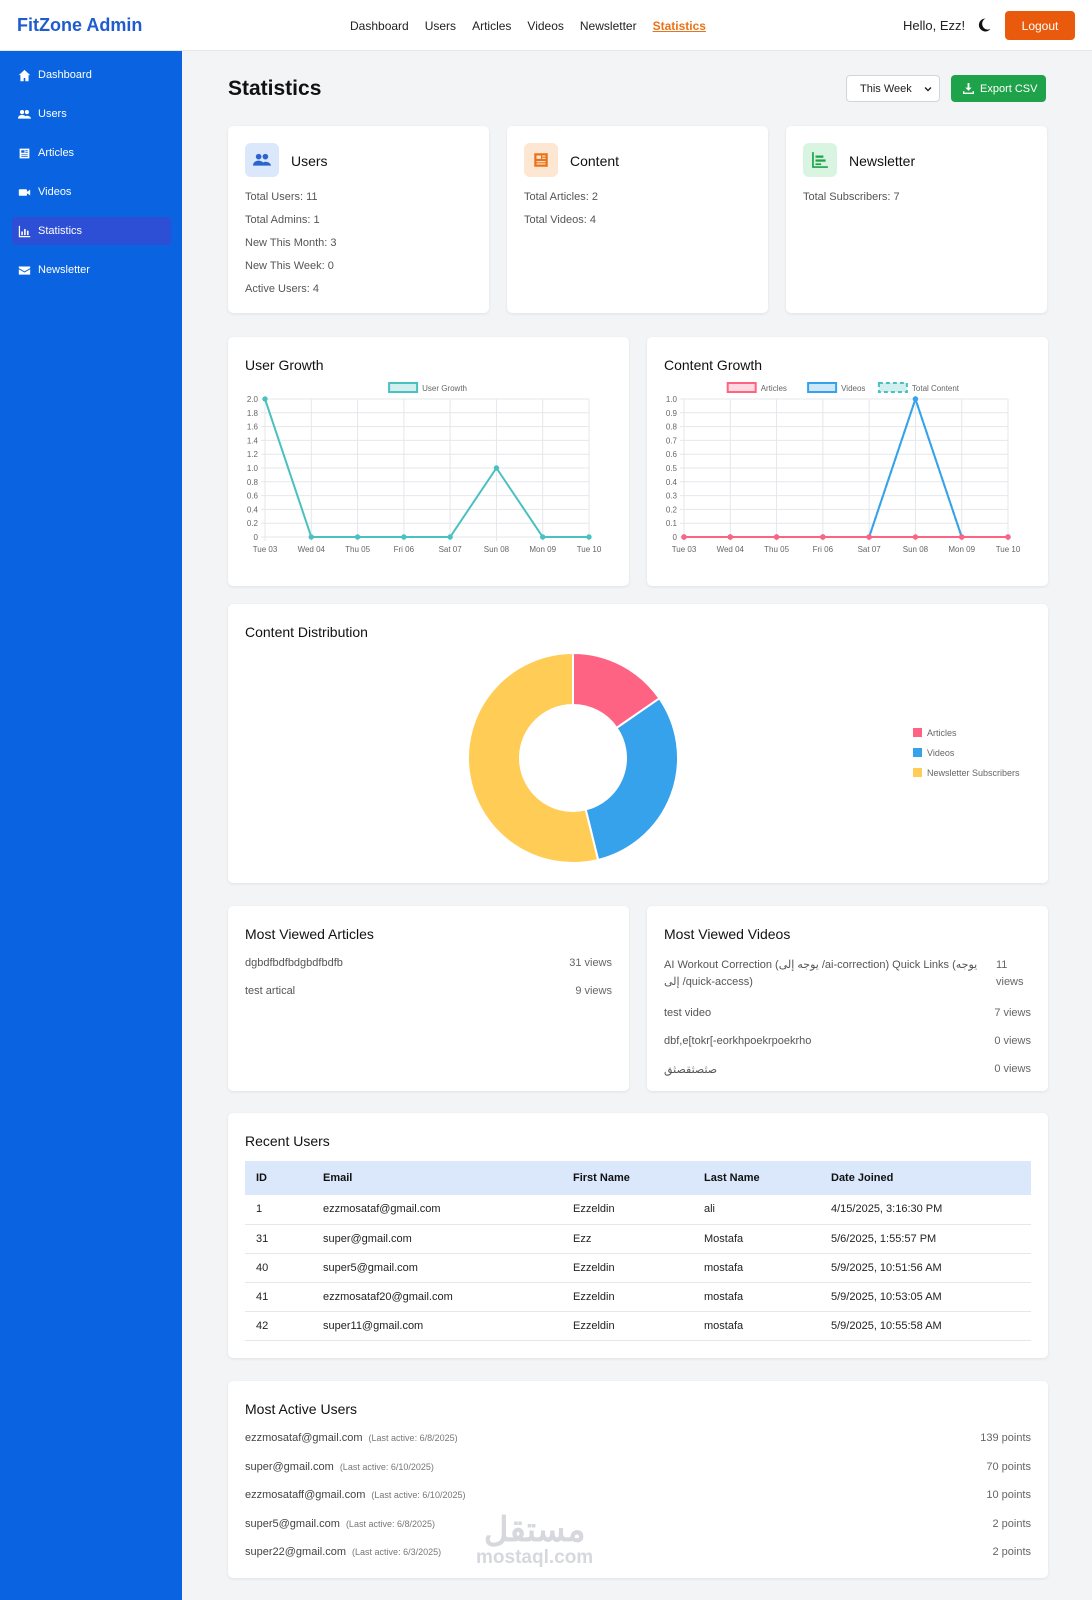 Image resolution: width=1092 pixels, height=1600 pixels. Describe the element at coordinates (80, 25) in the screenshot. I see `brand-logo: FitZone Admin` at that location.